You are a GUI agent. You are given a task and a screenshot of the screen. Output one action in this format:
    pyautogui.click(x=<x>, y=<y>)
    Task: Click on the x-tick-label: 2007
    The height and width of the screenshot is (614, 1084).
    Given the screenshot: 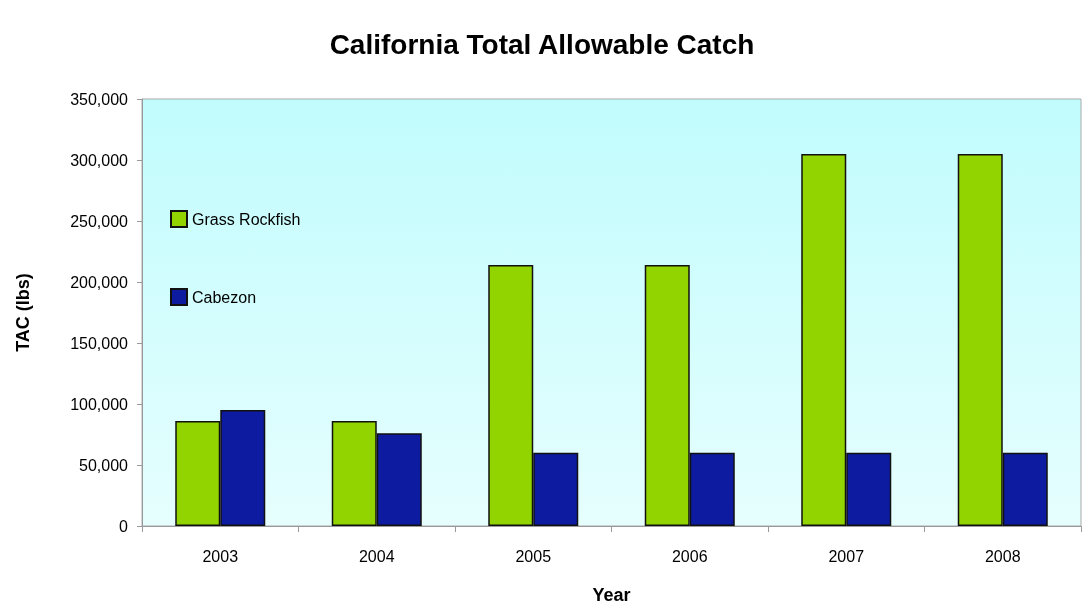 What is the action you would take?
    pyautogui.click(x=846, y=556)
    